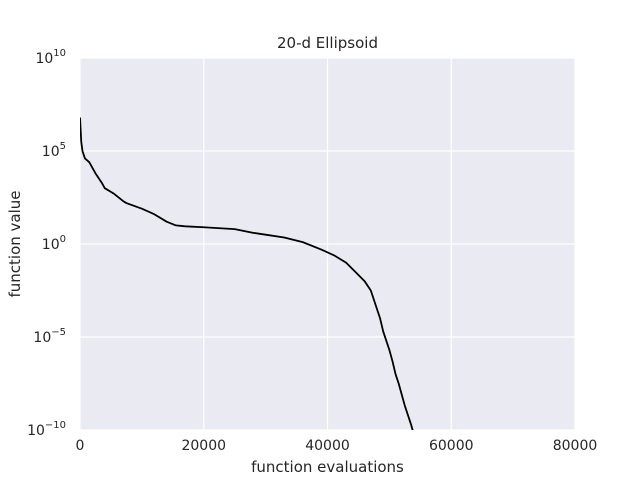 The height and width of the screenshot is (480, 640). What do you see at coordinates (575, 446) in the screenshot?
I see `x-tick-label: 80000` at bounding box center [575, 446].